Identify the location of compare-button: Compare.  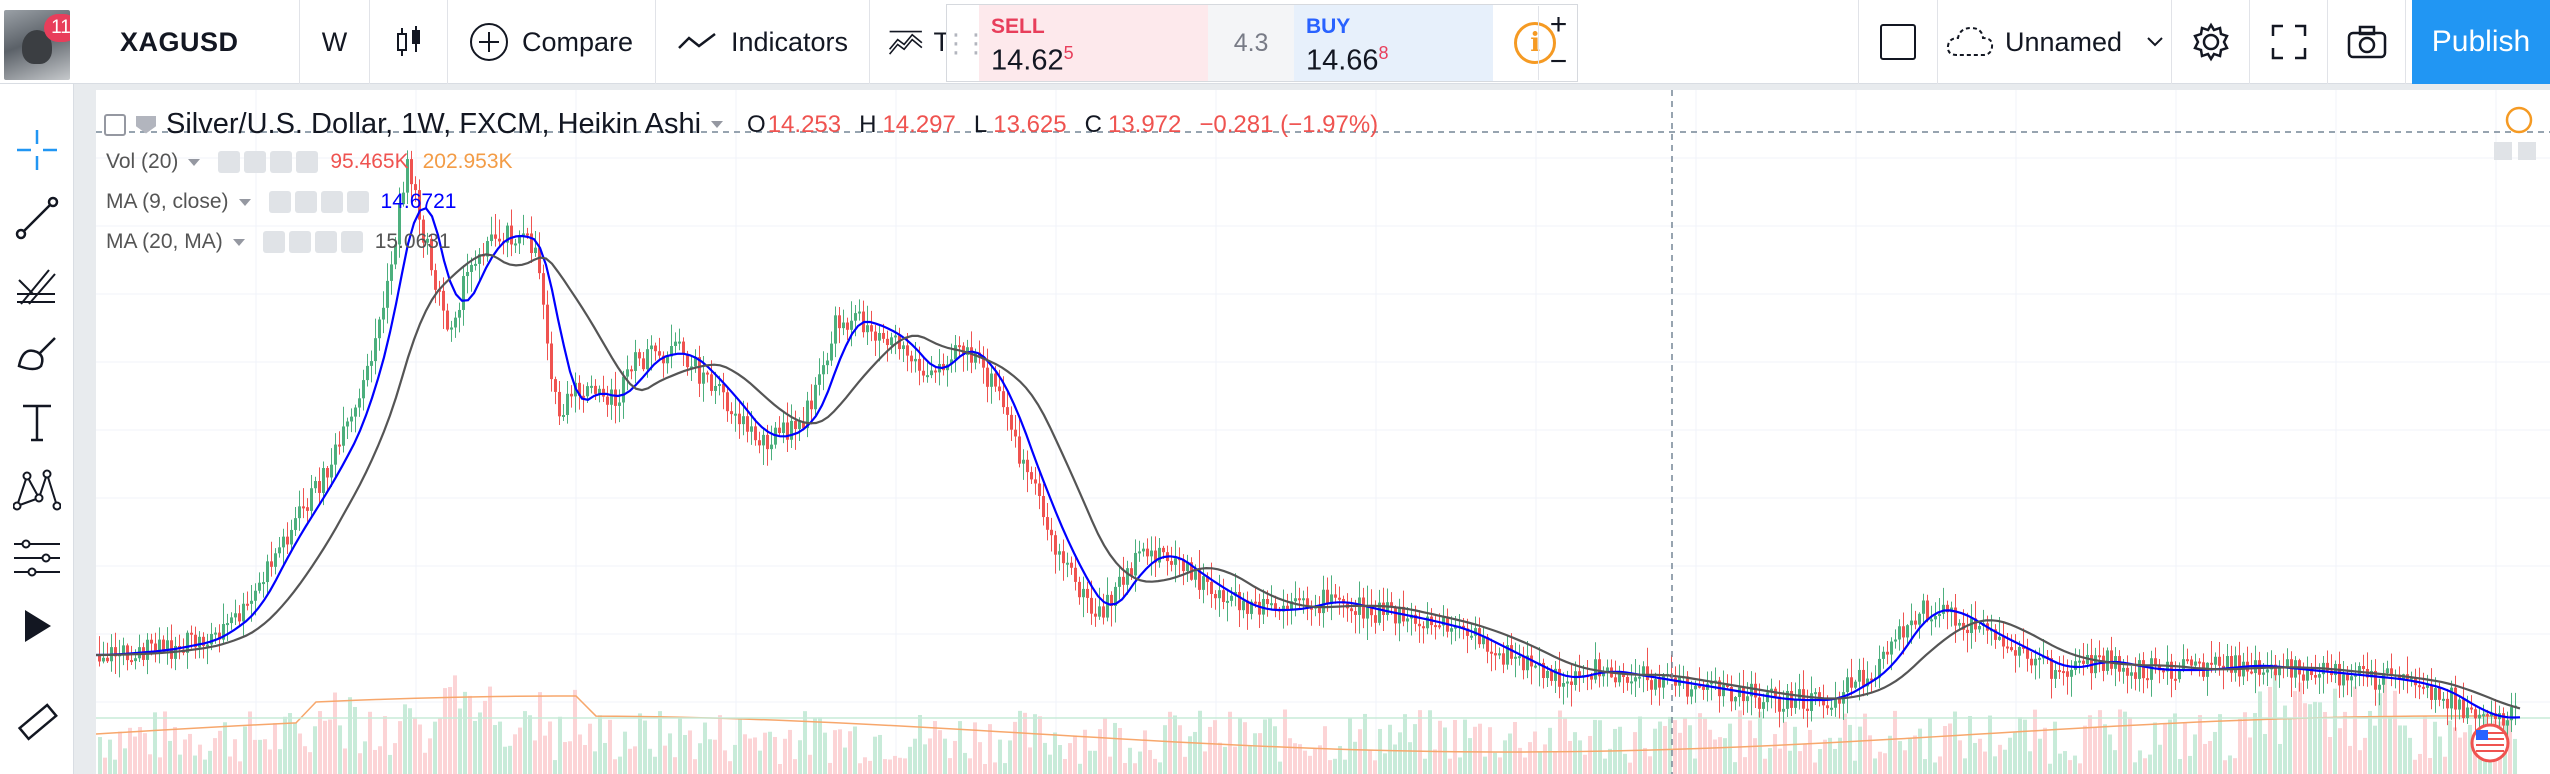
(552, 42).